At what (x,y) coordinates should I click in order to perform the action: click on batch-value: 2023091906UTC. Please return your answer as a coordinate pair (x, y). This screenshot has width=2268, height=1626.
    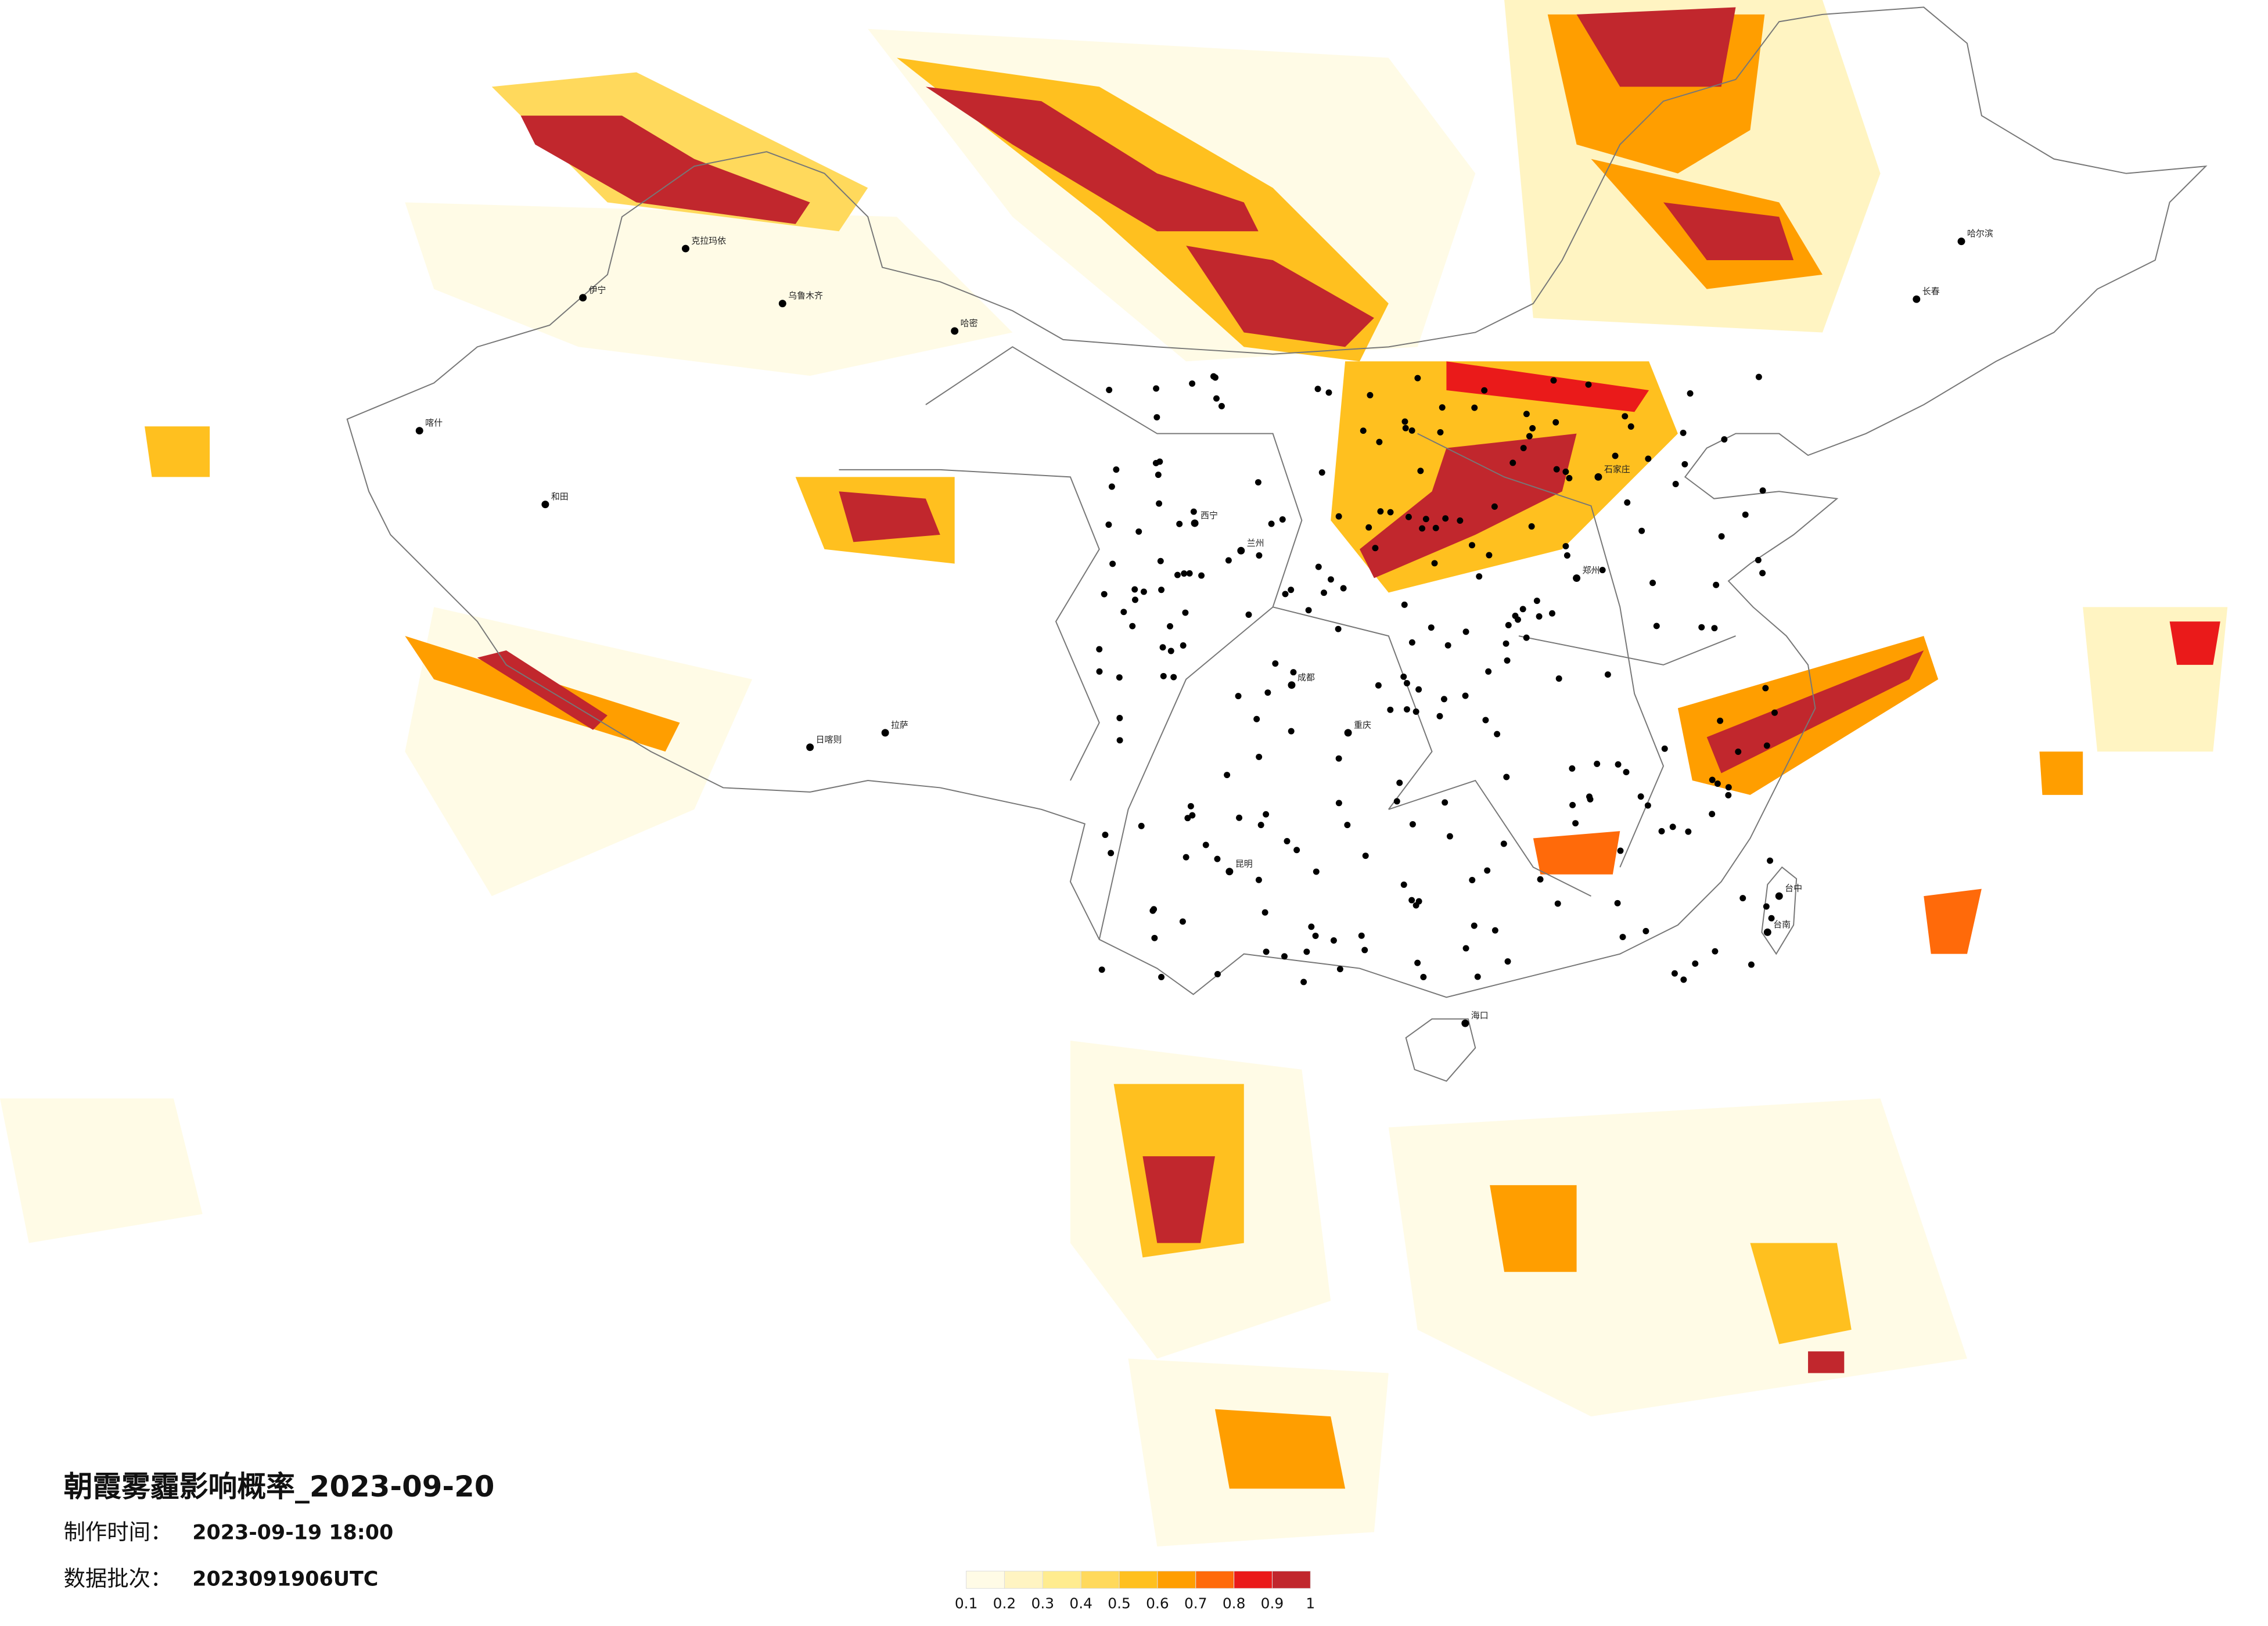
    Looking at the image, I should click on (285, 1579).